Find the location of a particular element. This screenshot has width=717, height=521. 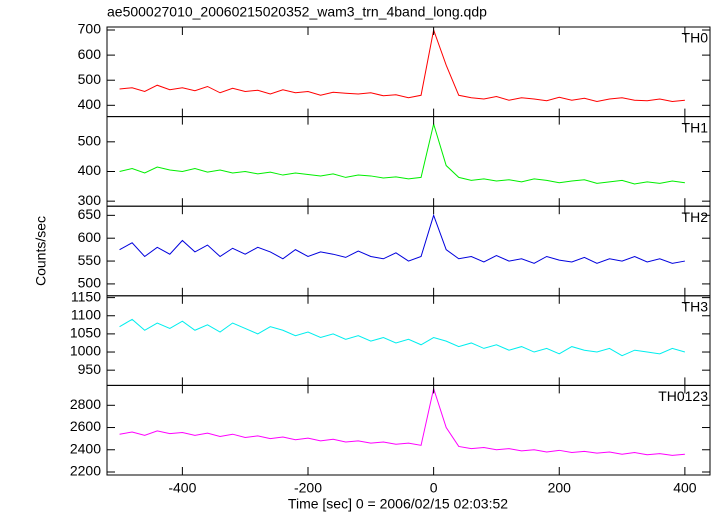

y-tick-label: 2800 is located at coordinates (85, 404).